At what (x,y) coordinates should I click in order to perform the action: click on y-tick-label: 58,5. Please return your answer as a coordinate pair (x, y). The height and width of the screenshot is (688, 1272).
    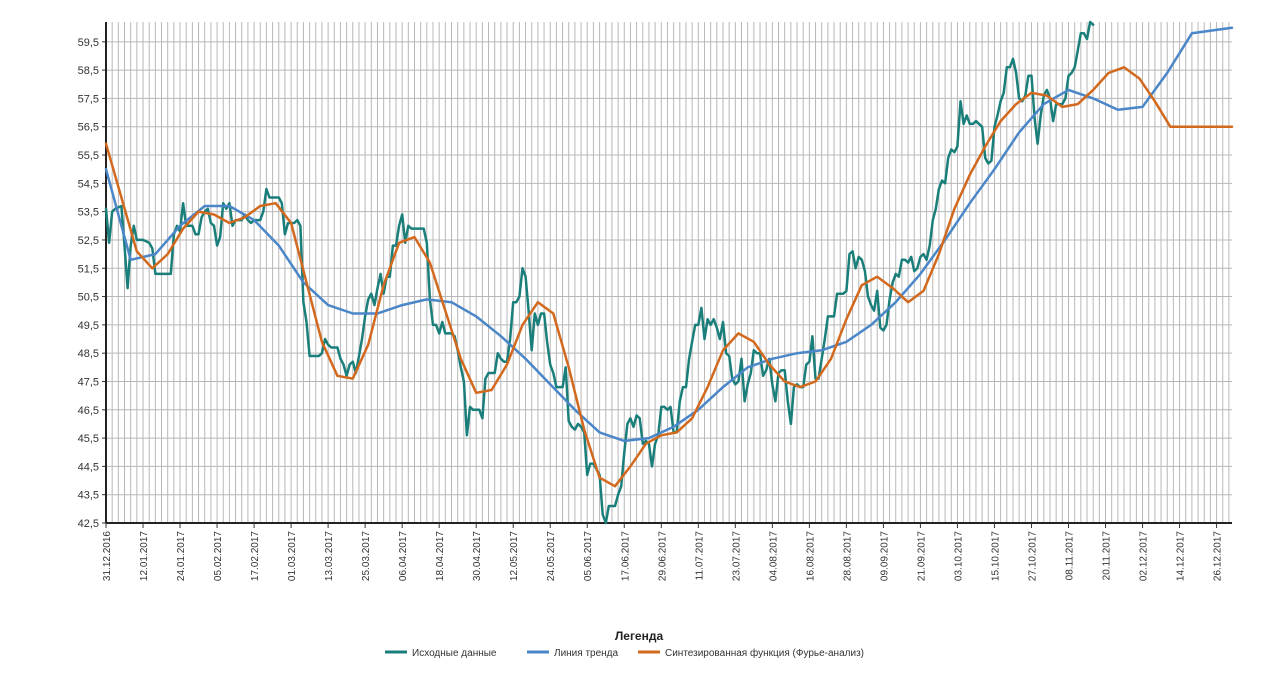
    Looking at the image, I should click on (88, 71).